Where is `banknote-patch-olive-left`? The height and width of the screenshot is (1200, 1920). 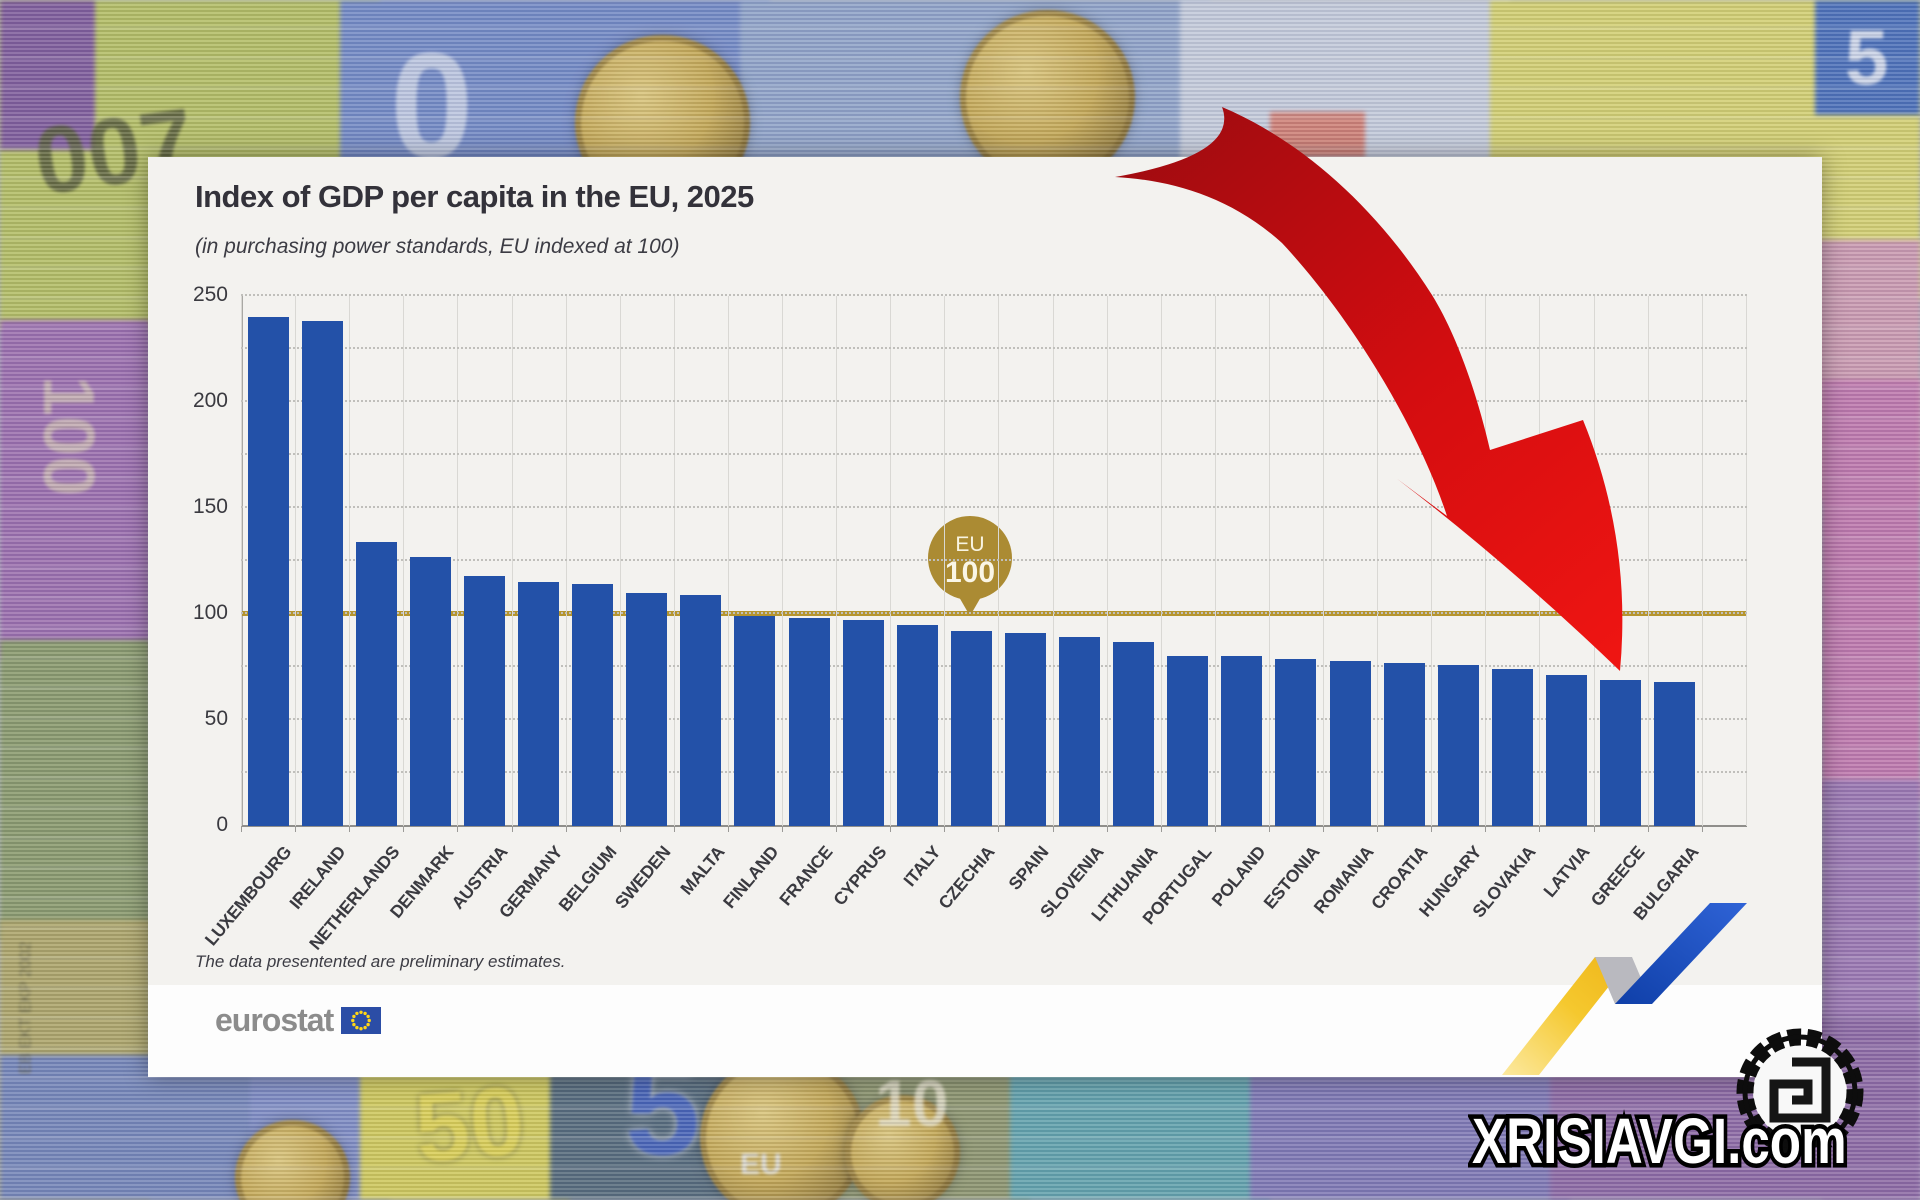
banknote-patch-olive-left is located at coordinates (75, 790).